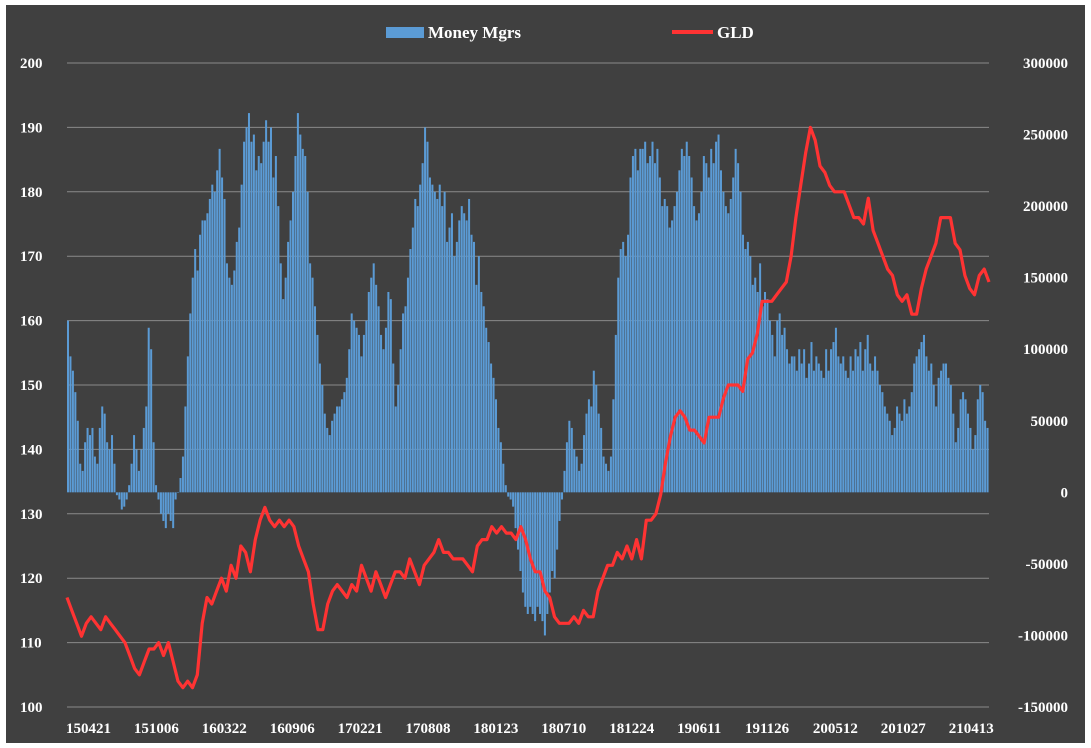  Describe the element at coordinates (31, 128) in the screenshot. I see `left-tick-label: 190` at that location.